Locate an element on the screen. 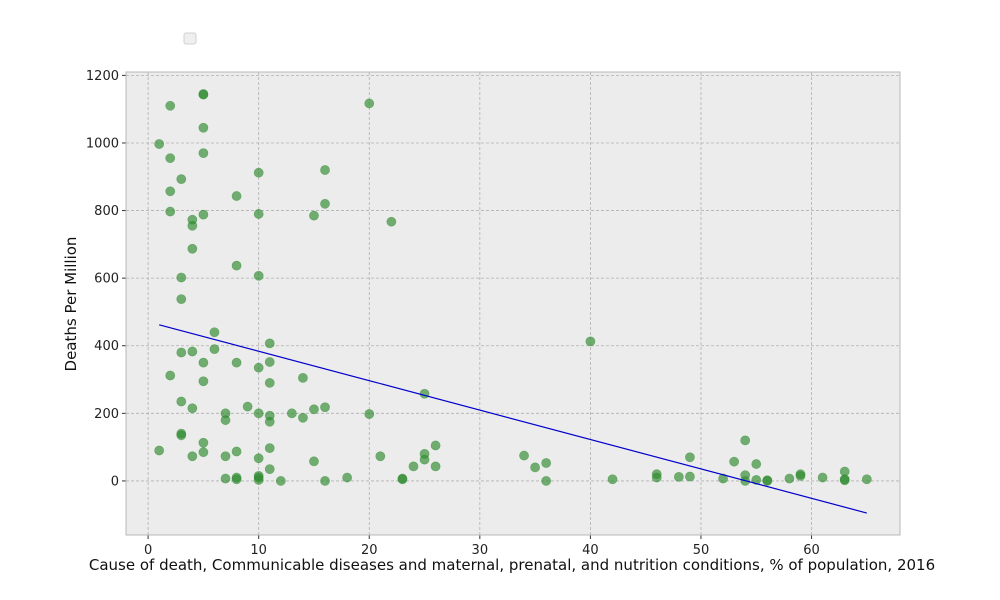 This screenshot has height=600, width=1000. y-tick-label: 0 is located at coordinates (115, 481).